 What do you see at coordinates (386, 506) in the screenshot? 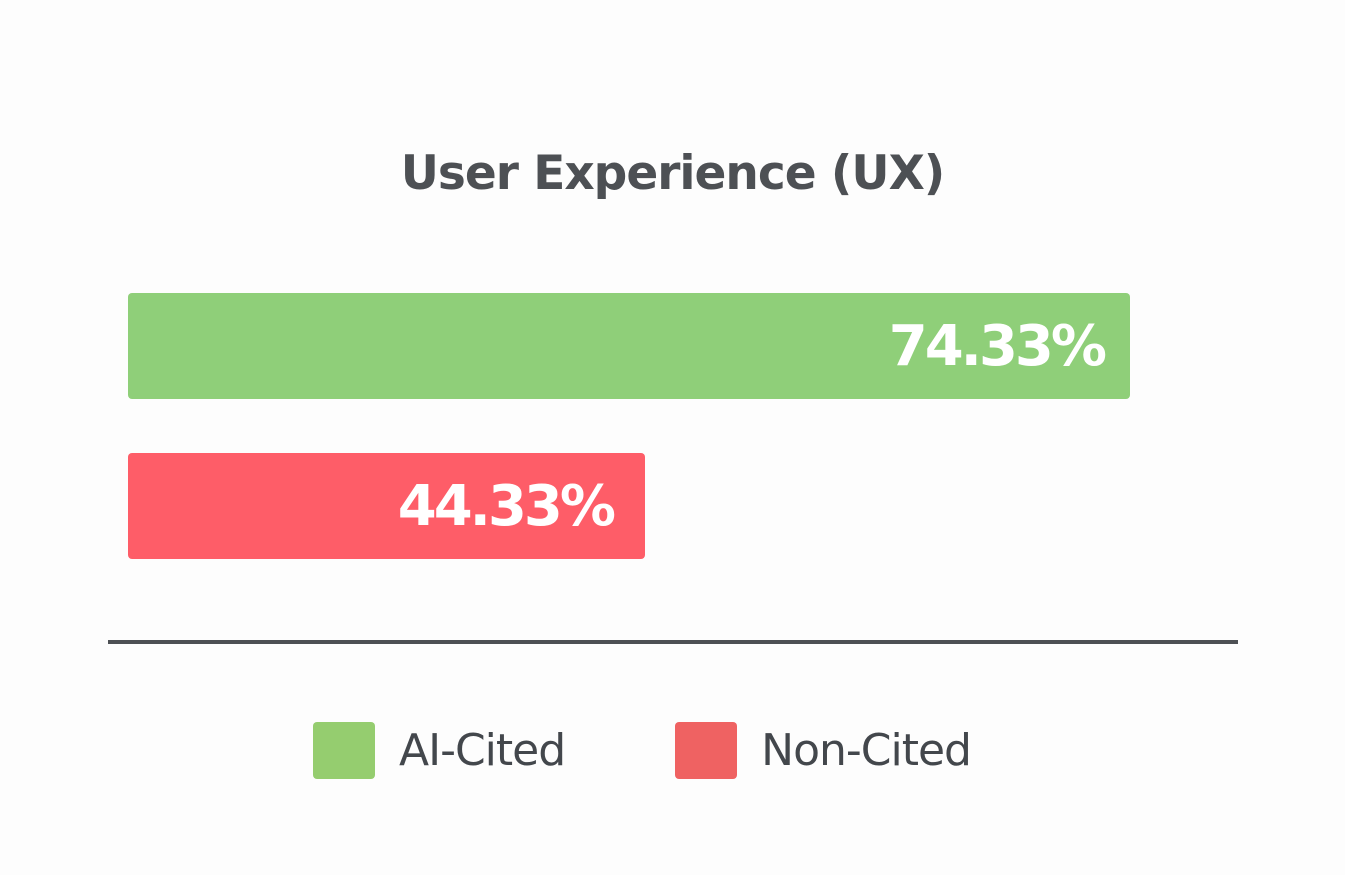
I see `bar-non-cited: 44.33%` at bounding box center [386, 506].